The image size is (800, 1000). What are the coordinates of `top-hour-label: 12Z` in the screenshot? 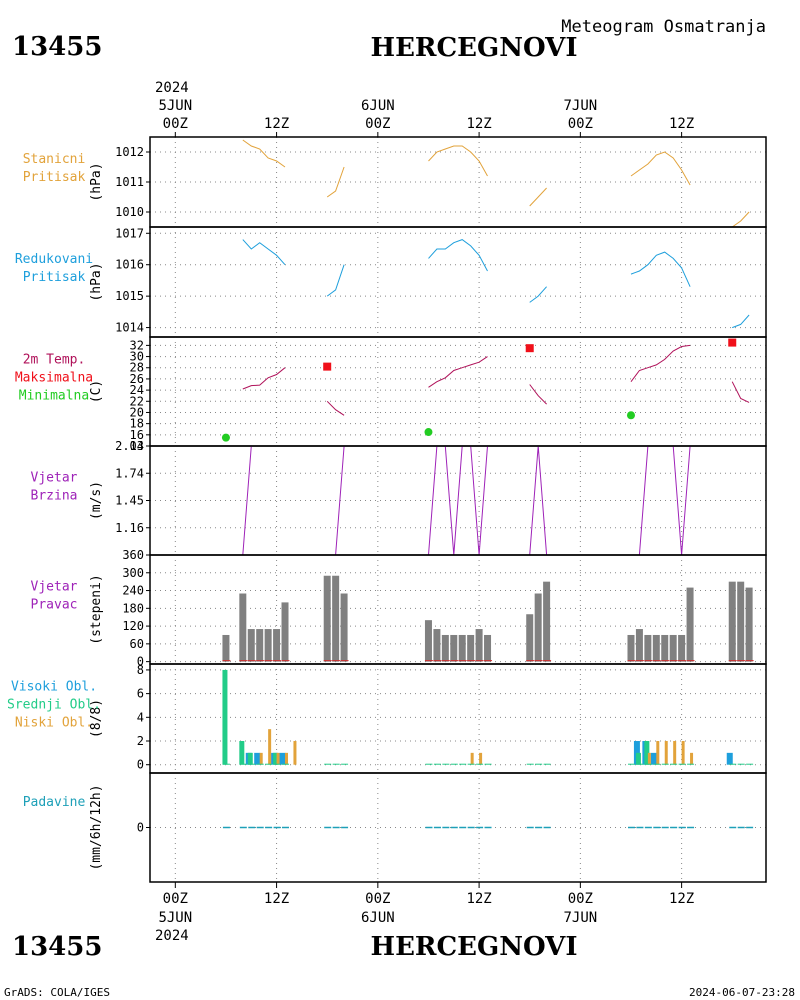 It's located at (276, 124).